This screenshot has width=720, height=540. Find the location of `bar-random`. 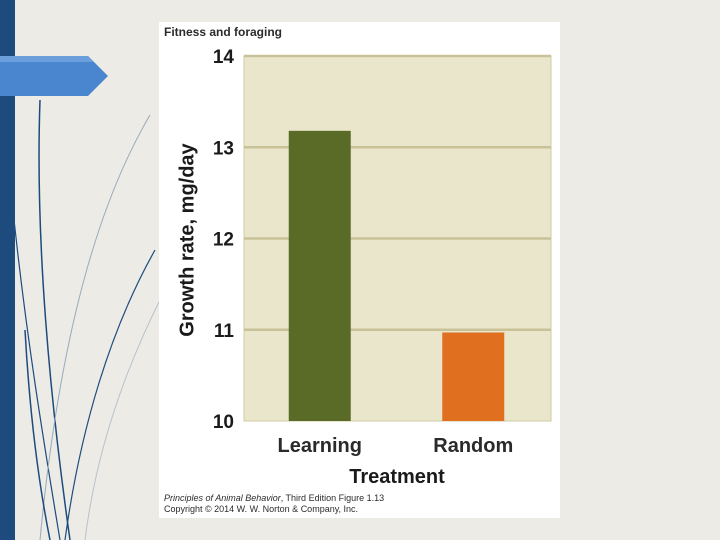

bar-random is located at coordinates (473, 376).